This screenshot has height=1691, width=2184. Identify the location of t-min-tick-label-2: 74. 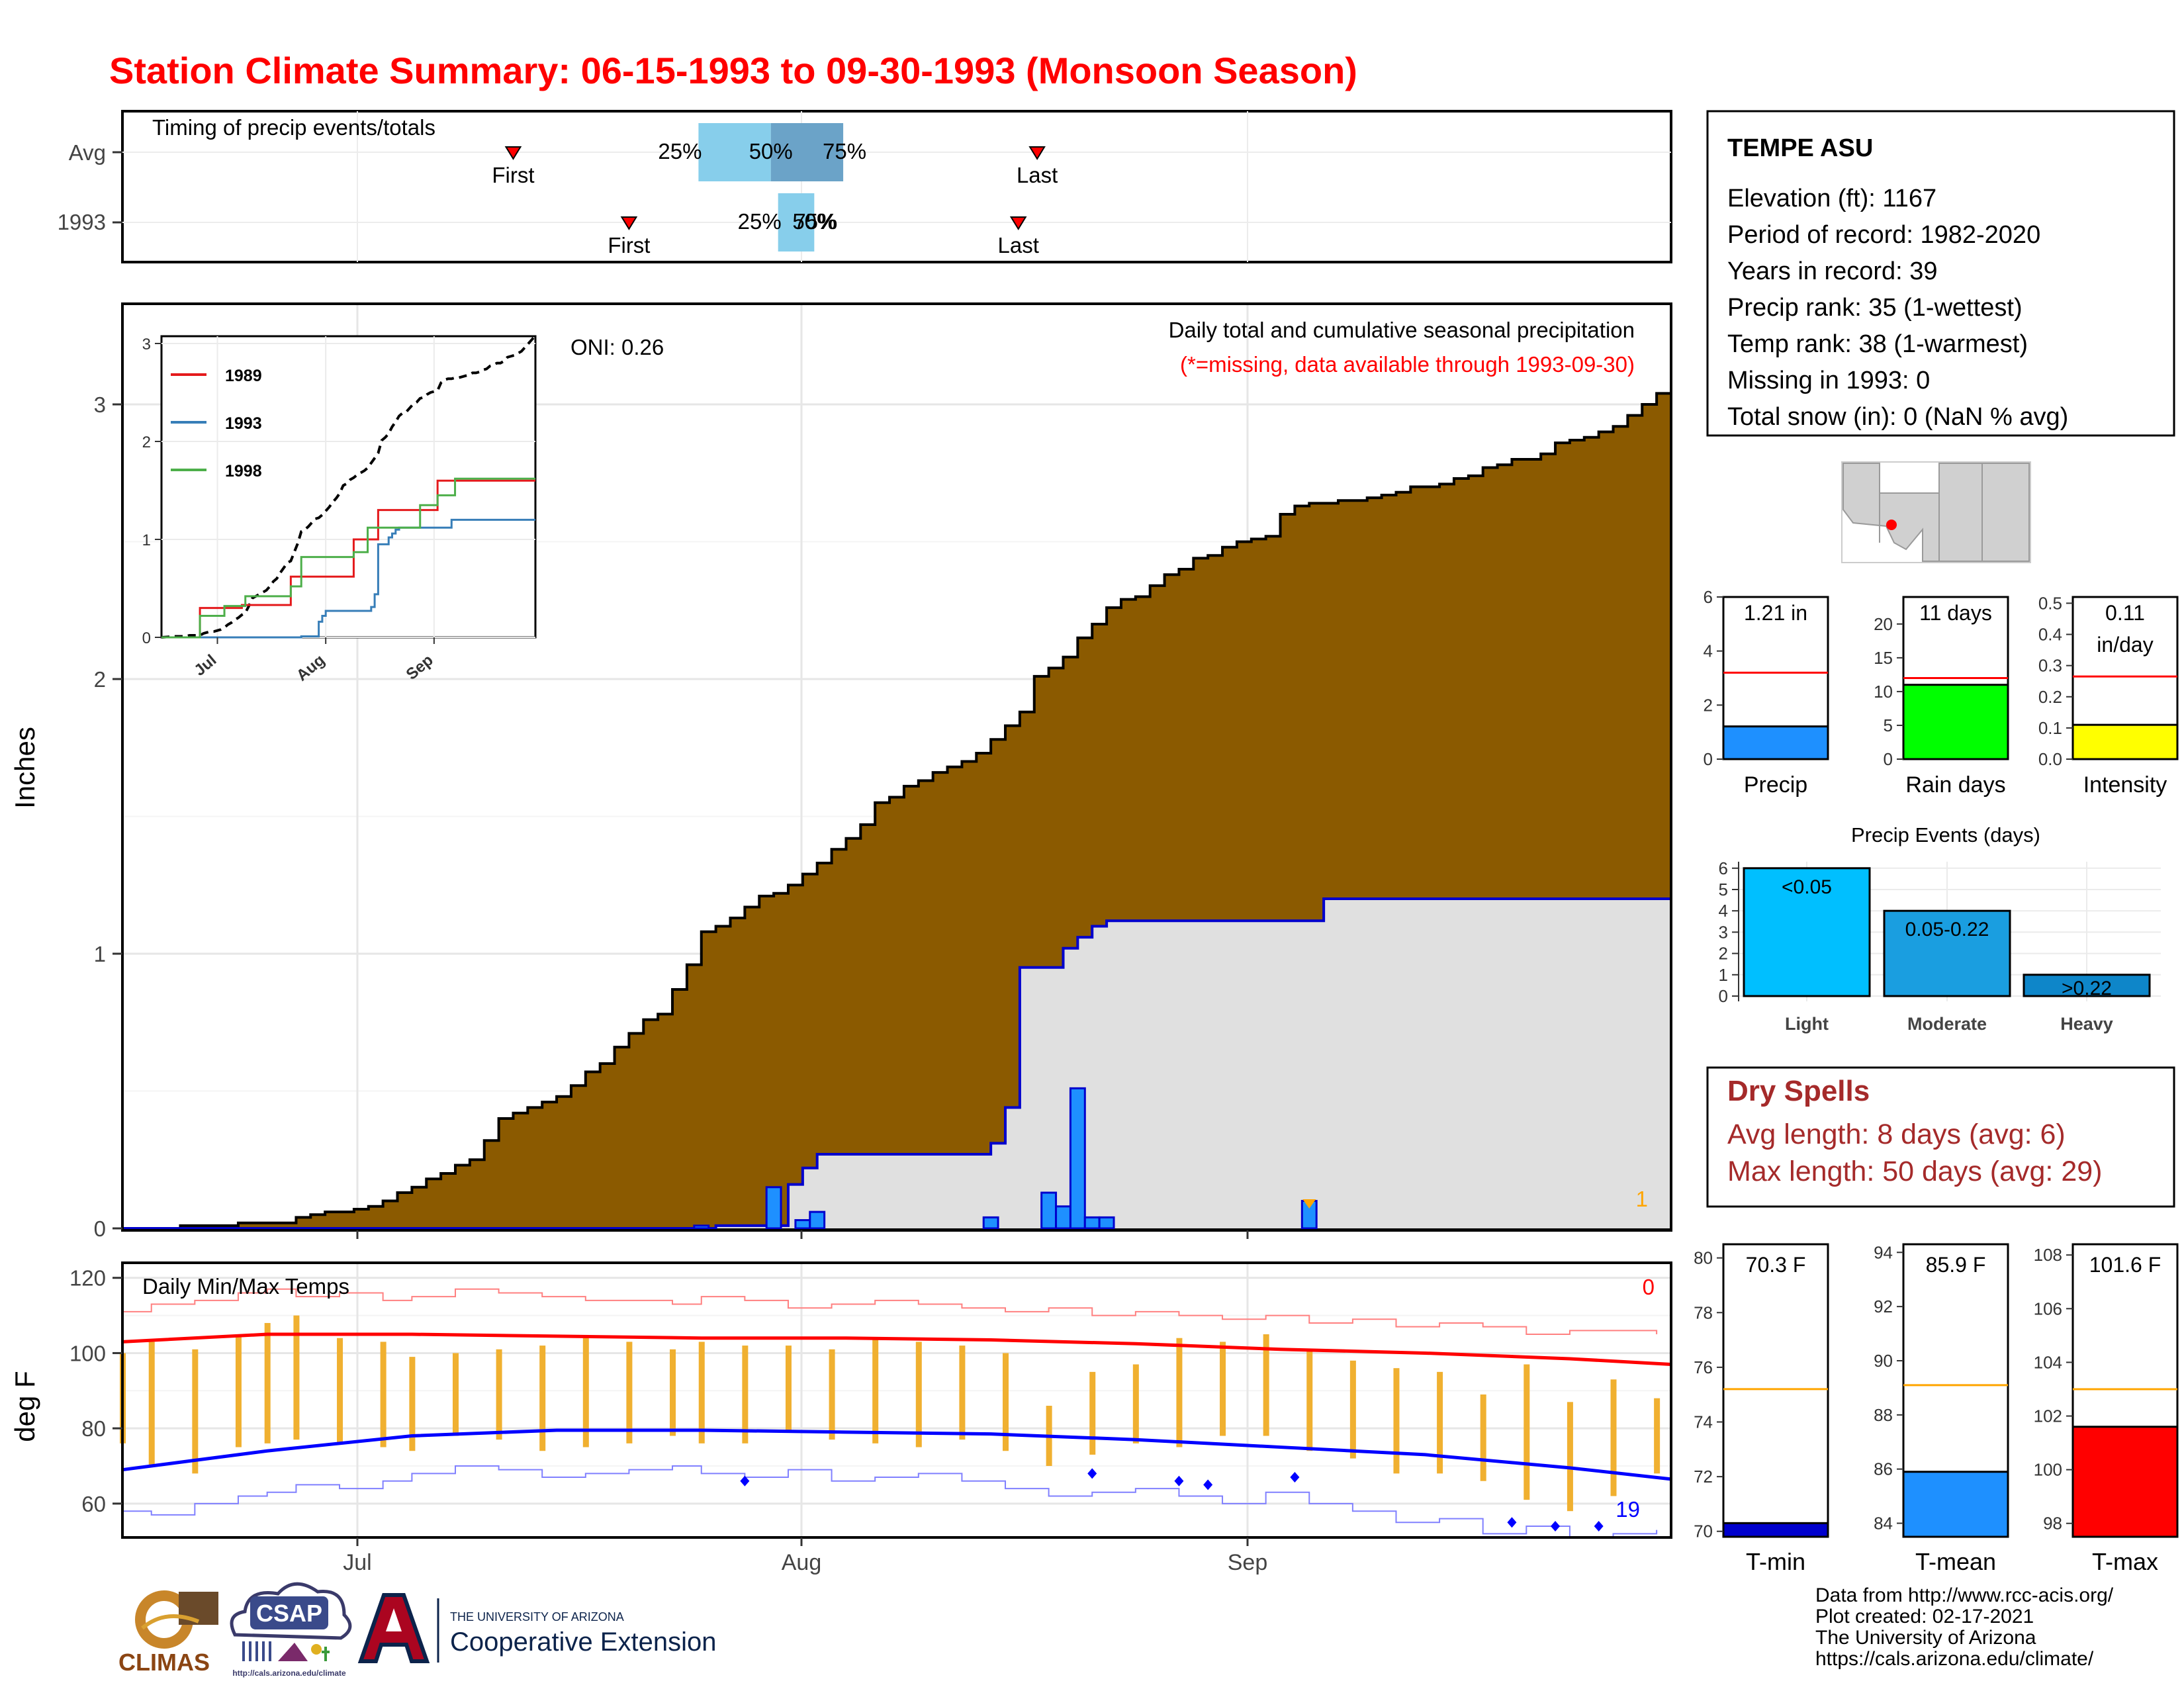
(1703, 1422).